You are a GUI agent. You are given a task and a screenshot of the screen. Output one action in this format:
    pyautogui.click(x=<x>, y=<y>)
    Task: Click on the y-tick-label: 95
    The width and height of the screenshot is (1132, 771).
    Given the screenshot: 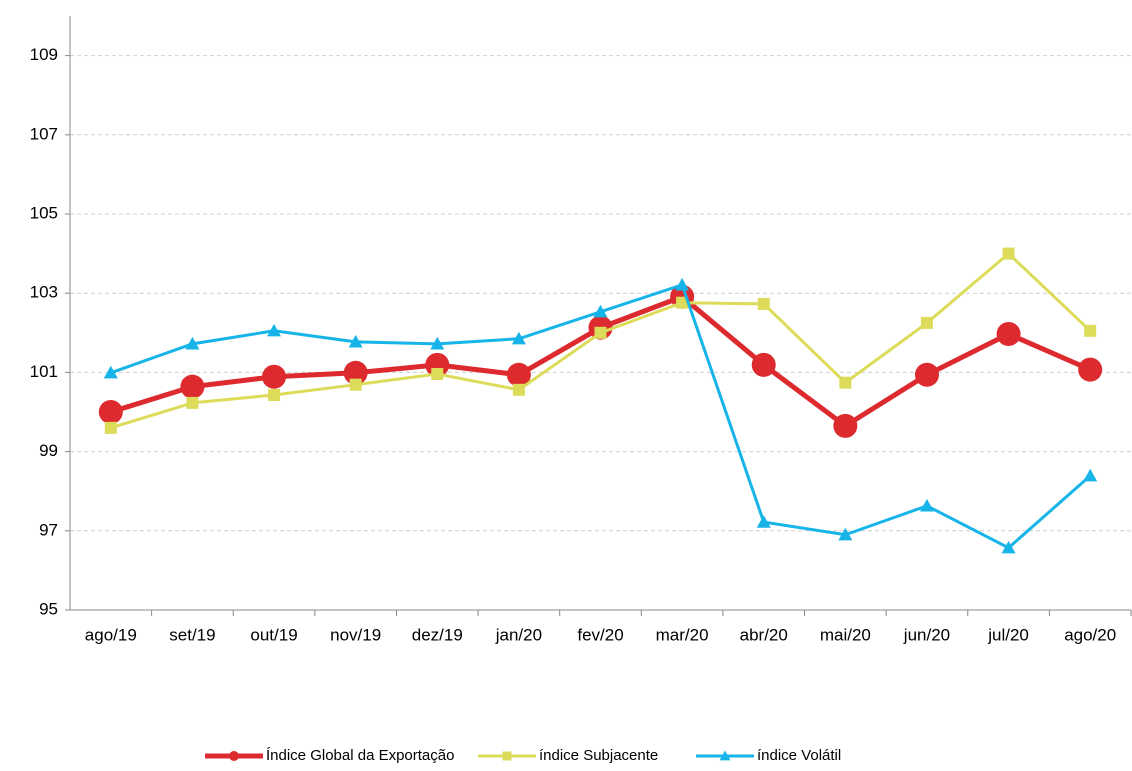 What is the action you would take?
    pyautogui.click(x=48, y=608)
    